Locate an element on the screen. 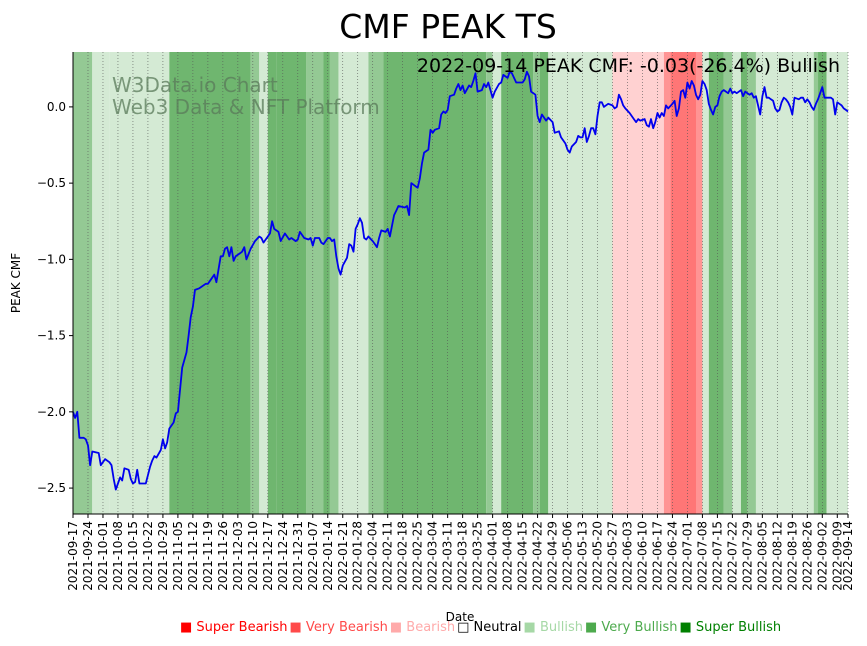 This screenshot has height=646, width=867. x-tick-label: 2021-09-24 is located at coordinates (88, 556).